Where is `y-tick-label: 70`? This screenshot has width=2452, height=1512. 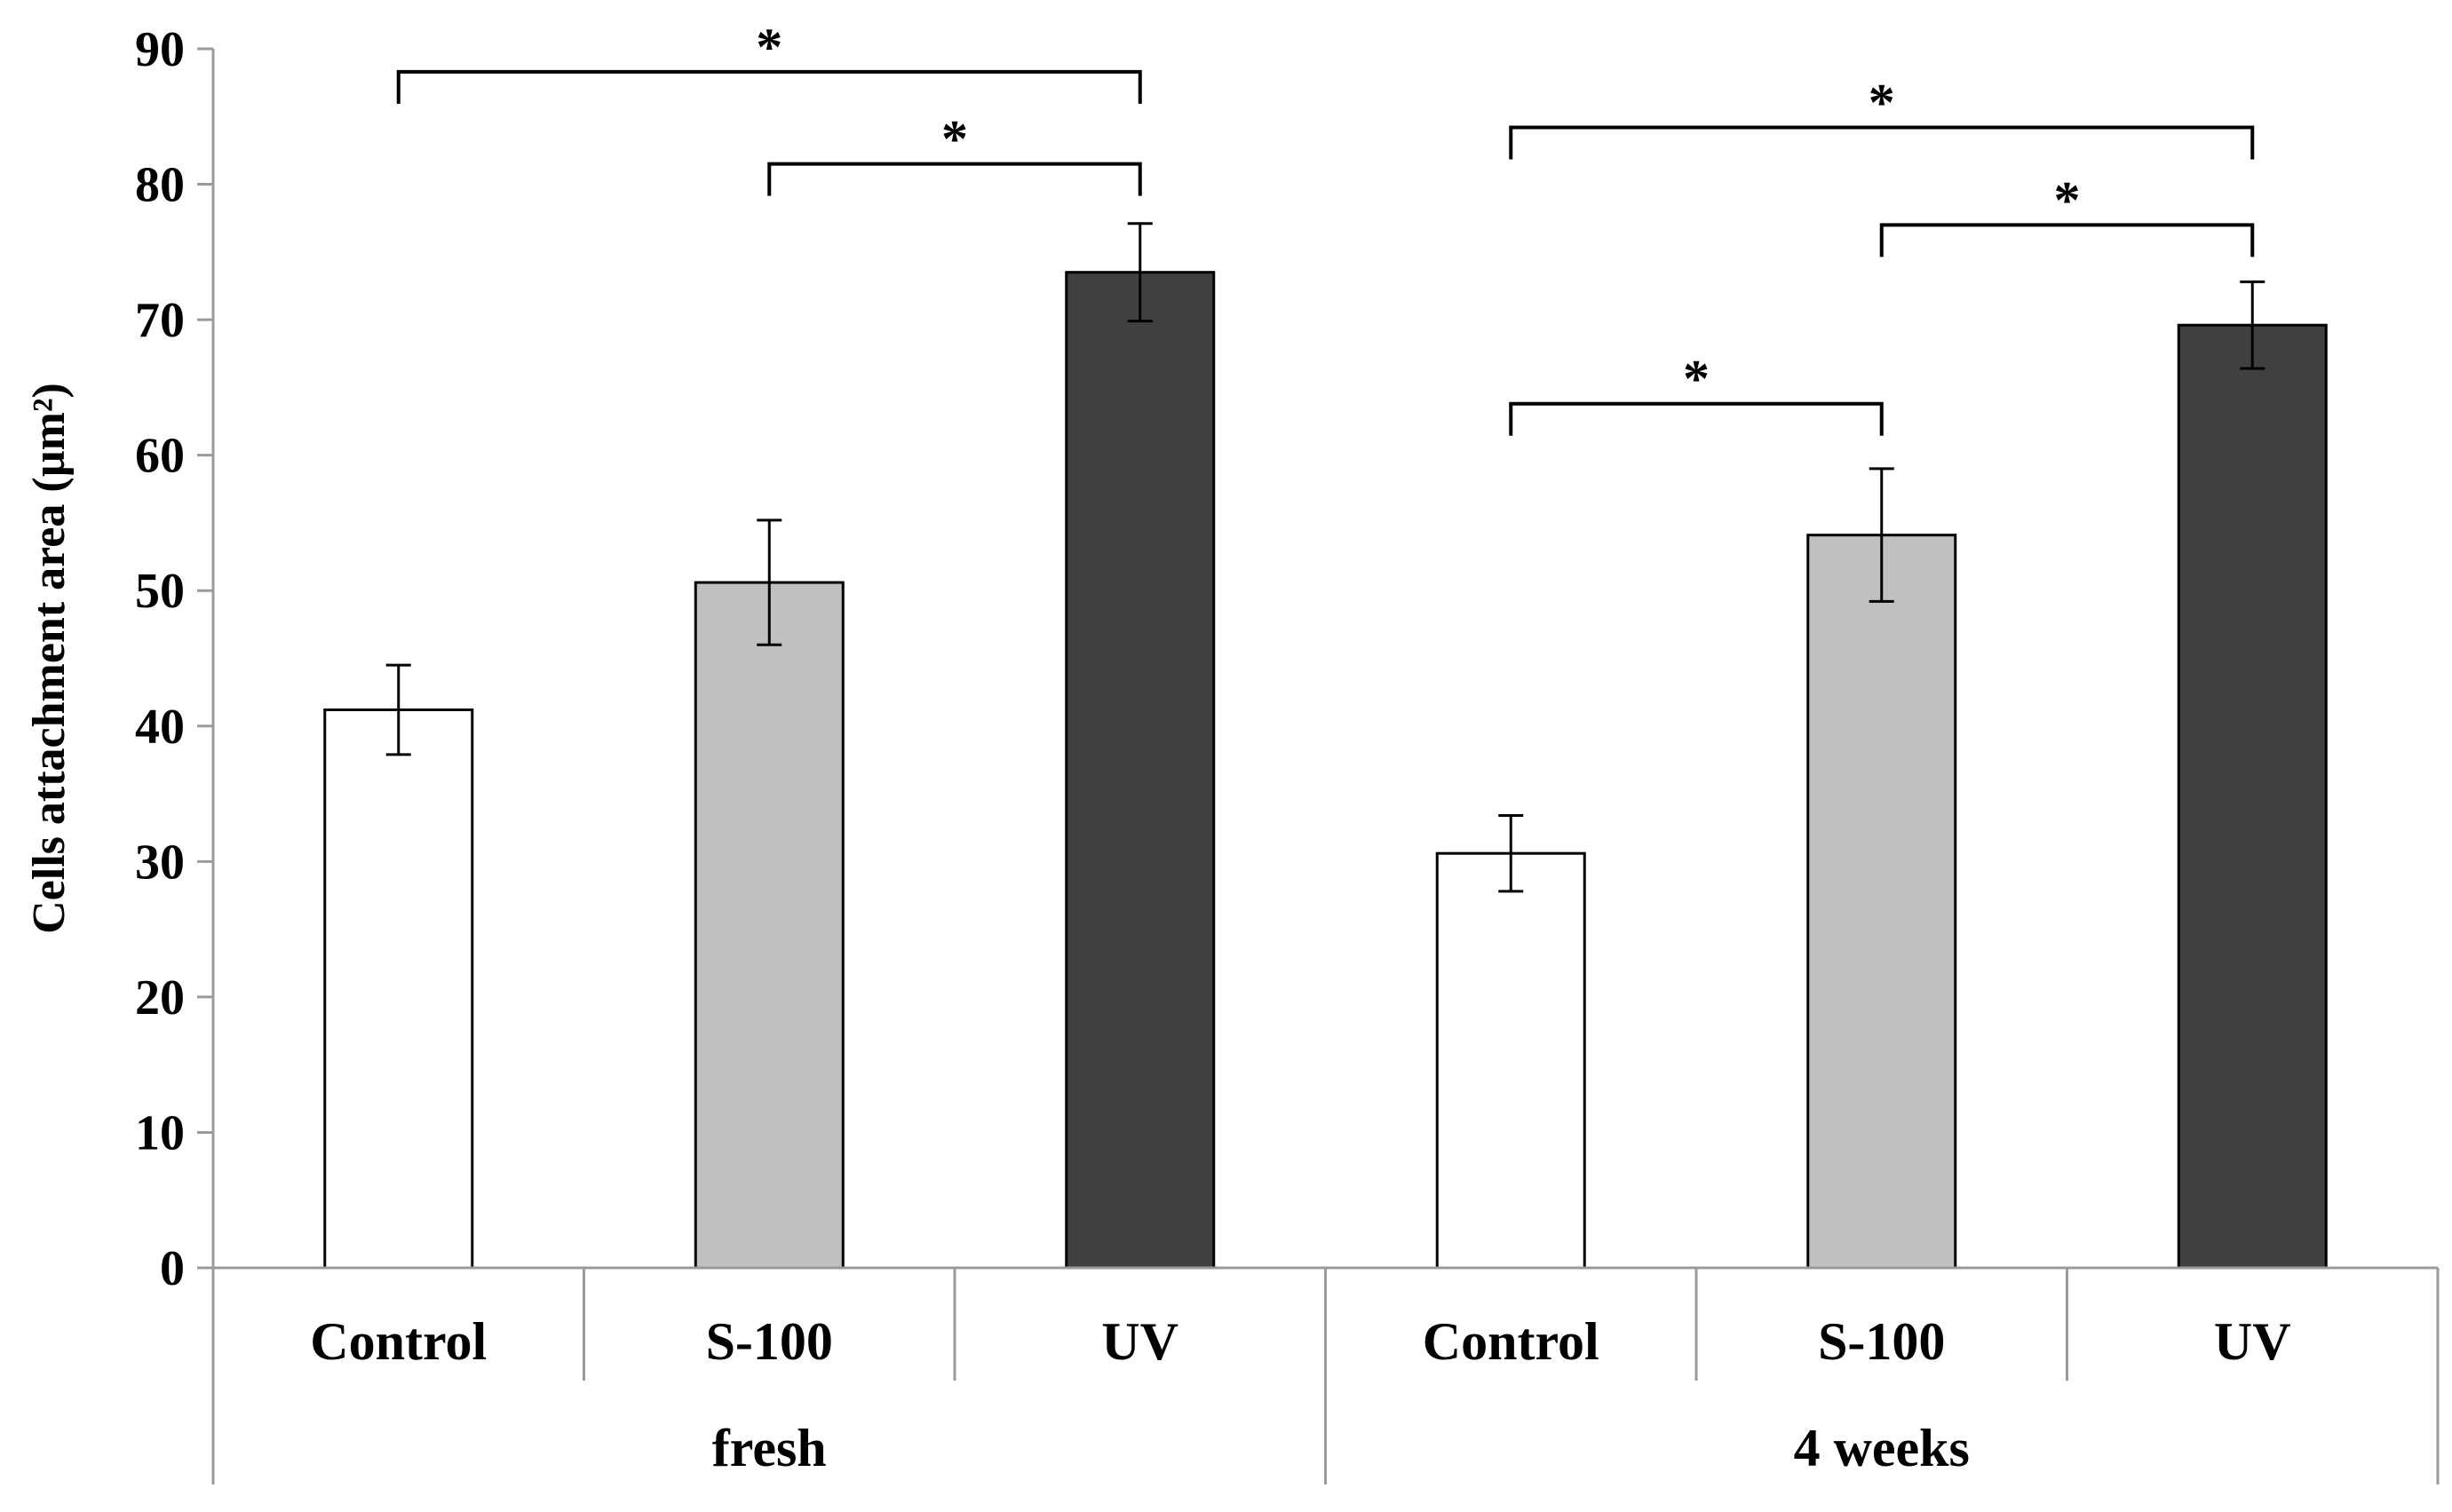
y-tick-label: 70 is located at coordinates (160, 320).